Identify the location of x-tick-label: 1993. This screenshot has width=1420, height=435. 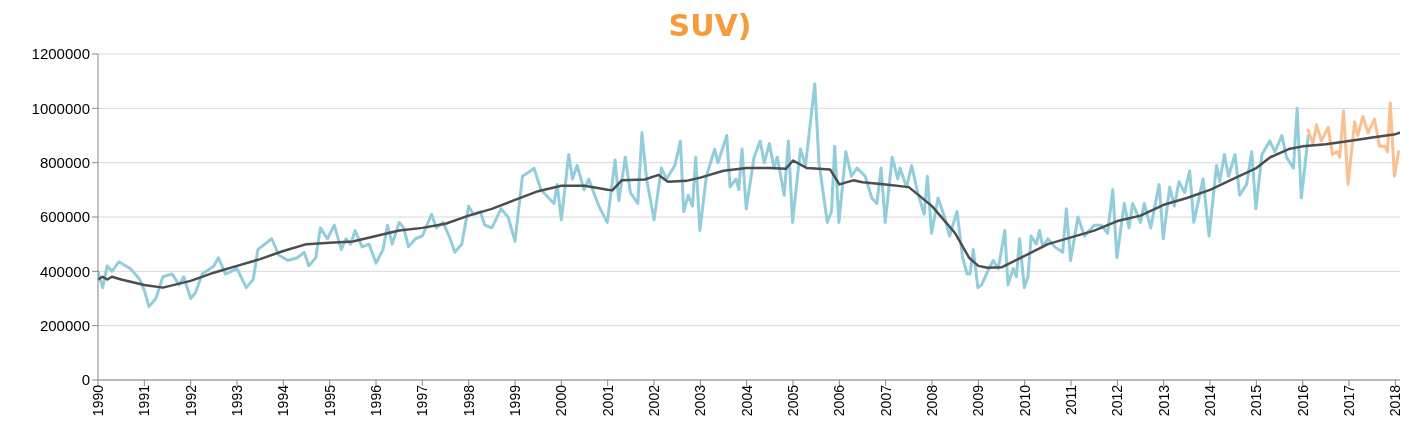
(236, 400).